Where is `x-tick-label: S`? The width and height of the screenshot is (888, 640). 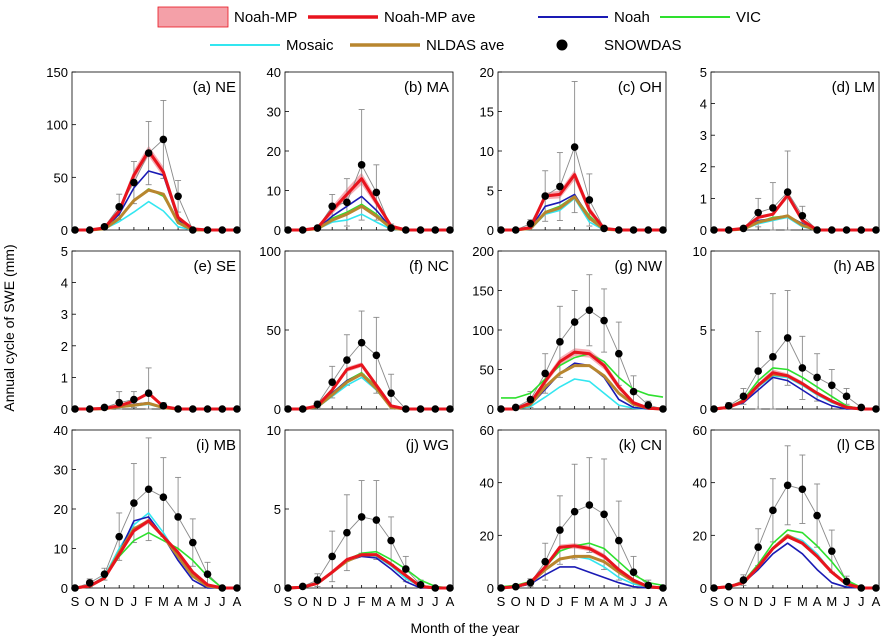 x-tick-label: S is located at coordinates (75, 601).